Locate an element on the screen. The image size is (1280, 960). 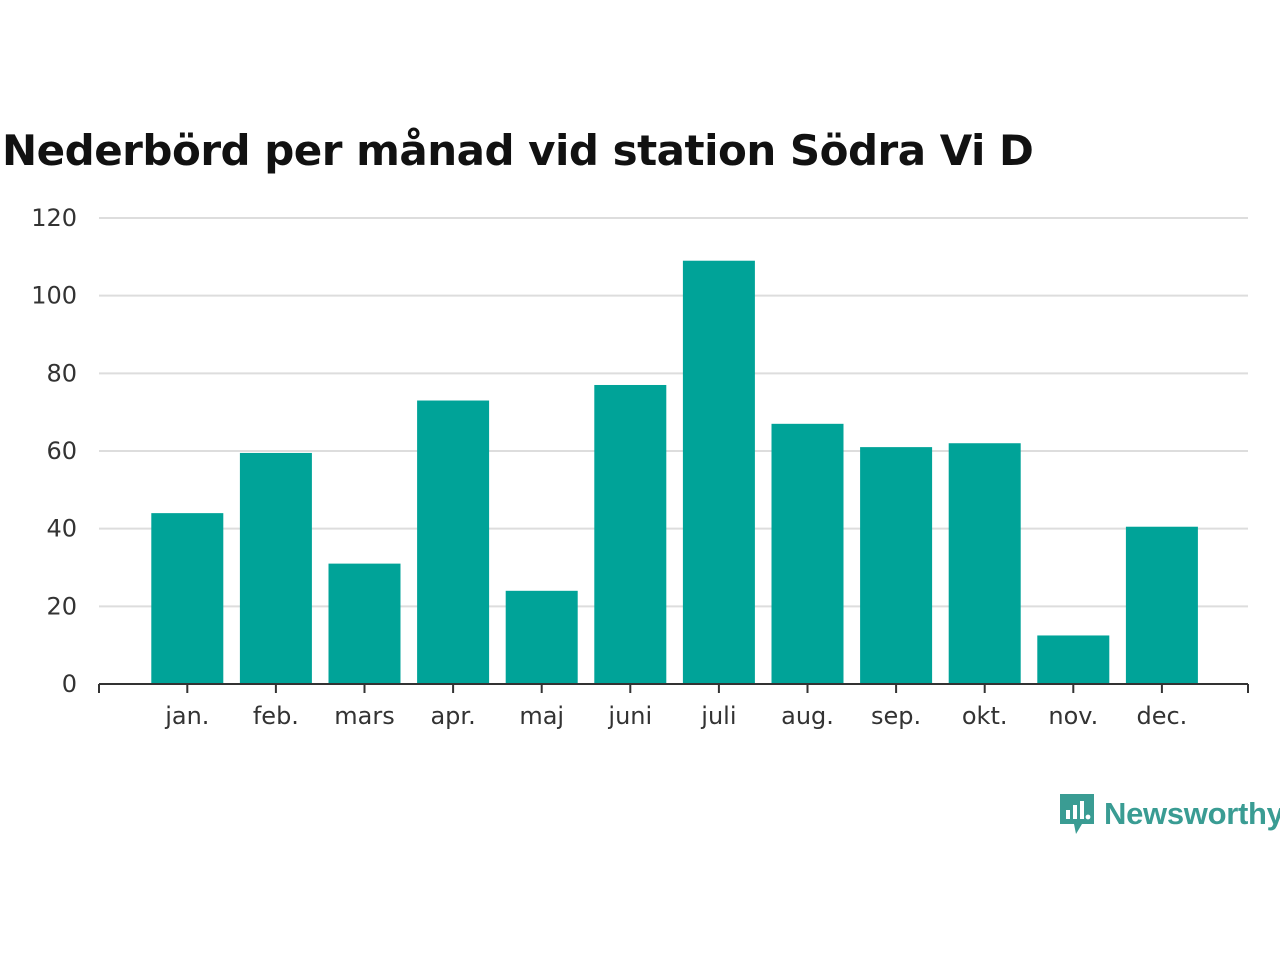
newsworthy-brand: Newsworthy is located at coordinates (1169, 814).